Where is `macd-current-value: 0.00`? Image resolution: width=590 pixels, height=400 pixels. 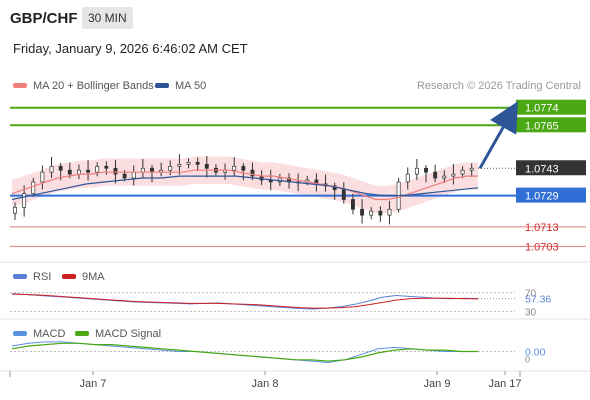
macd-current-value: 0.00 is located at coordinates (535, 353).